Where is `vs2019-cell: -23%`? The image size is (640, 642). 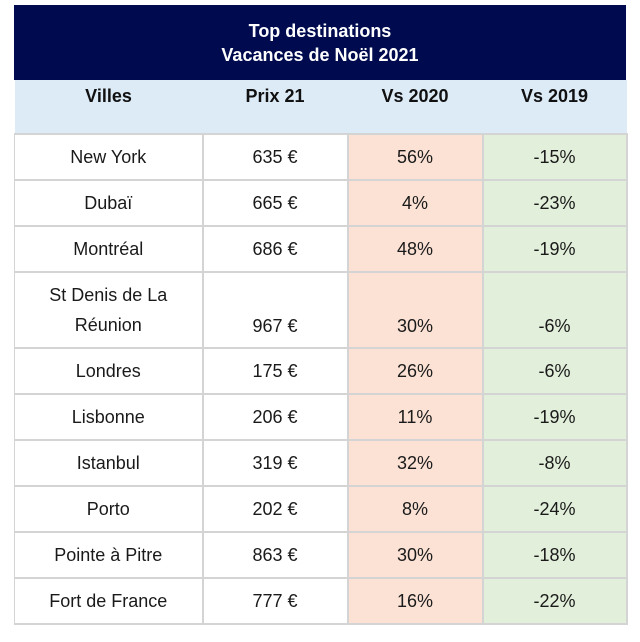
vs2019-cell: -23% is located at coordinates (554, 203).